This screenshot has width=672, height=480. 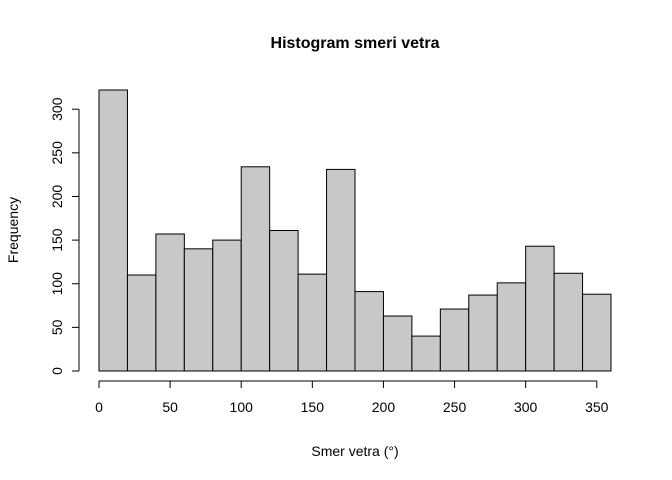 What do you see at coordinates (57, 327) in the screenshot?
I see `y-tick-label: 50` at bounding box center [57, 327].